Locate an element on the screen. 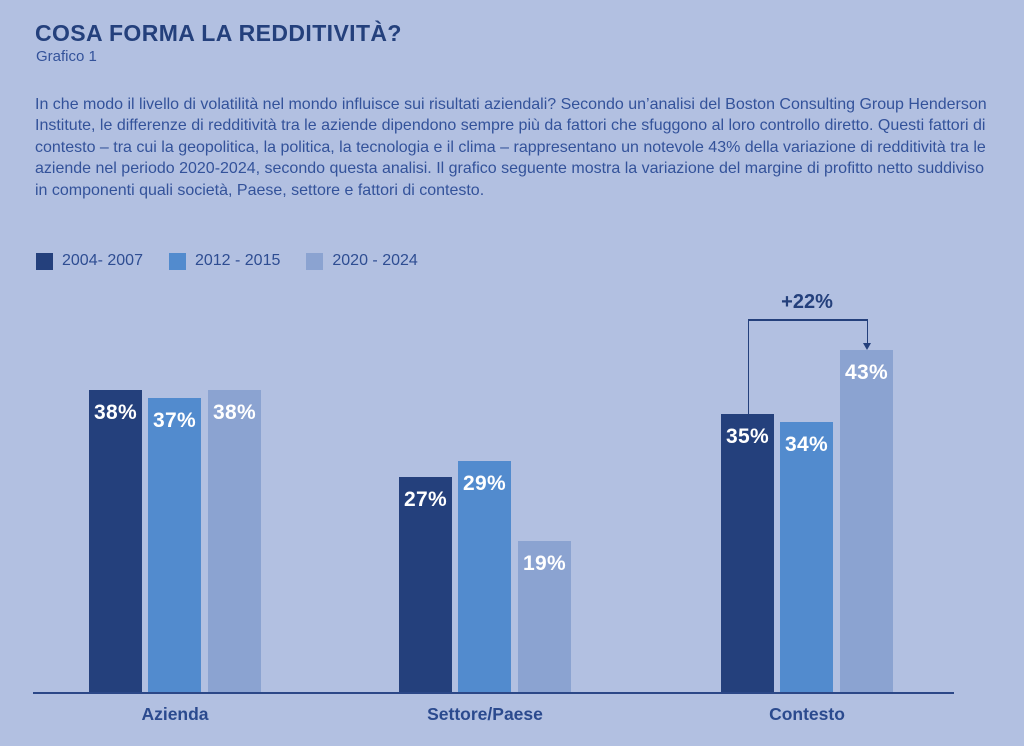  bar-value-label: 34% is located at coordinates (806, 444).